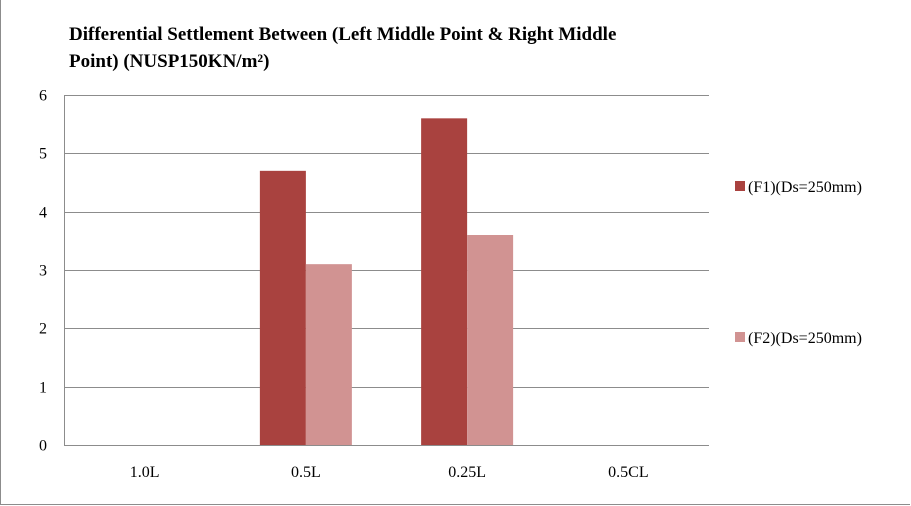  I want to click on bar-series1-0_25L, so click(444, 281).